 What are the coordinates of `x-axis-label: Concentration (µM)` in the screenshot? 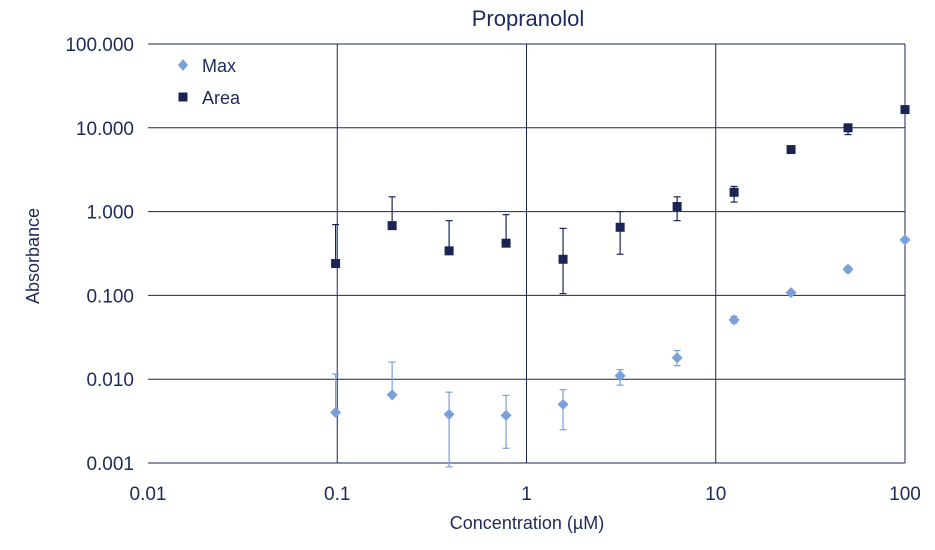 It's located at (527, 523).